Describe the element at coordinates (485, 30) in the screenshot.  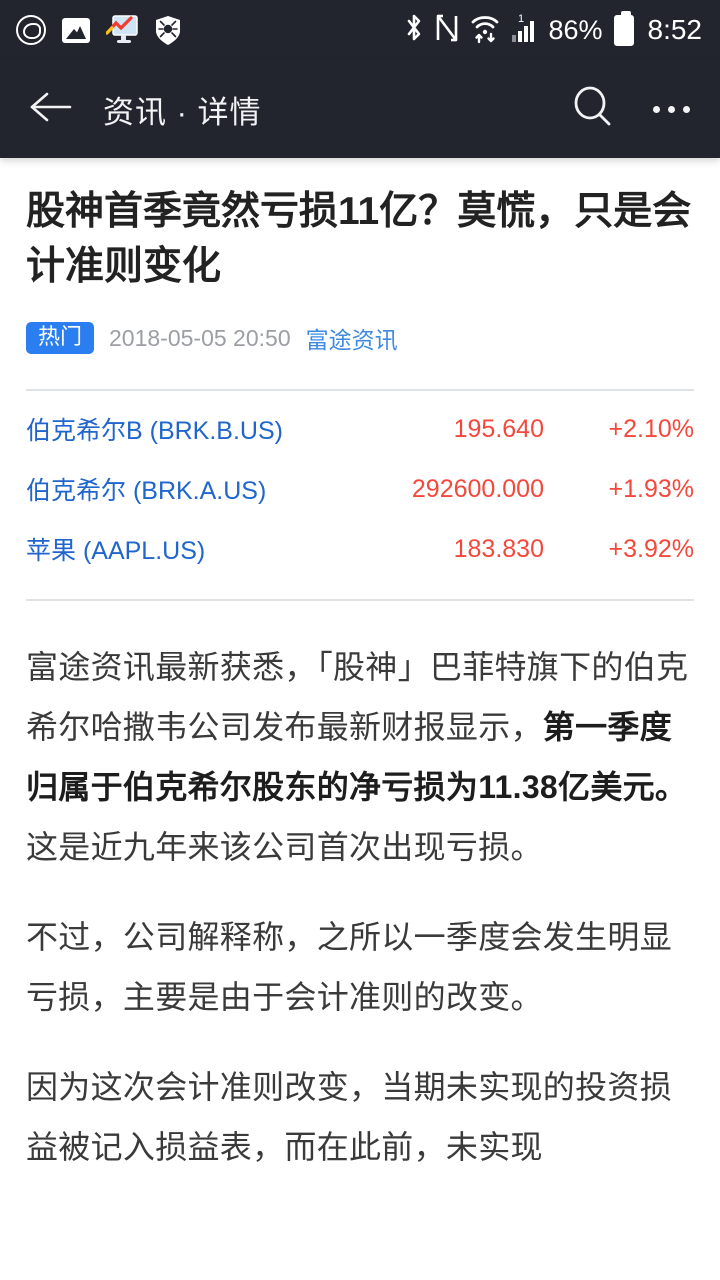
I see `wifi-icon` at that location.